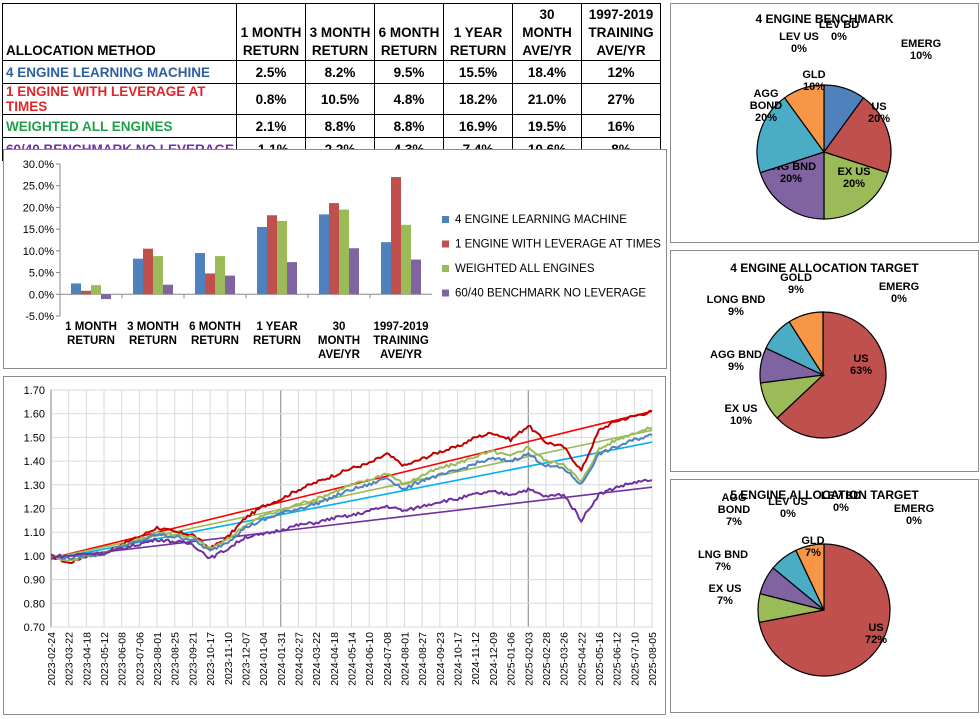 Image resolution: width=980 pixels, height=719 pixels. Describe the element at coordinates (494, 659) in the screenshot. I see `x-tick-label: 2024-12-09` at that location.